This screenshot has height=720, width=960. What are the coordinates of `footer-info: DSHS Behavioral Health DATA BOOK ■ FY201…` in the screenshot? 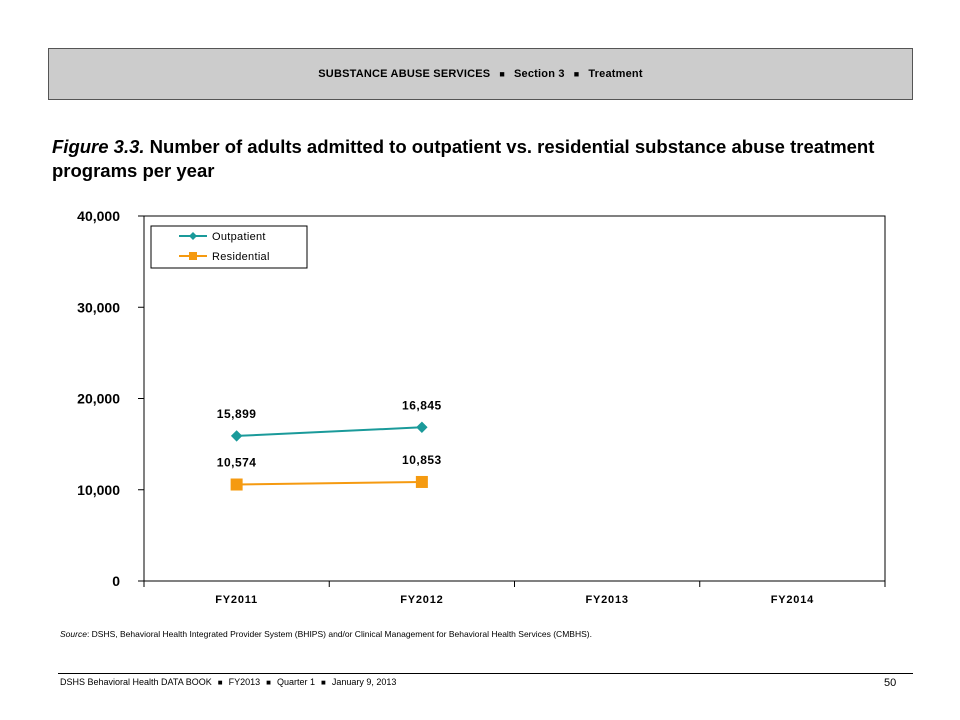 It's located at (228, 682).